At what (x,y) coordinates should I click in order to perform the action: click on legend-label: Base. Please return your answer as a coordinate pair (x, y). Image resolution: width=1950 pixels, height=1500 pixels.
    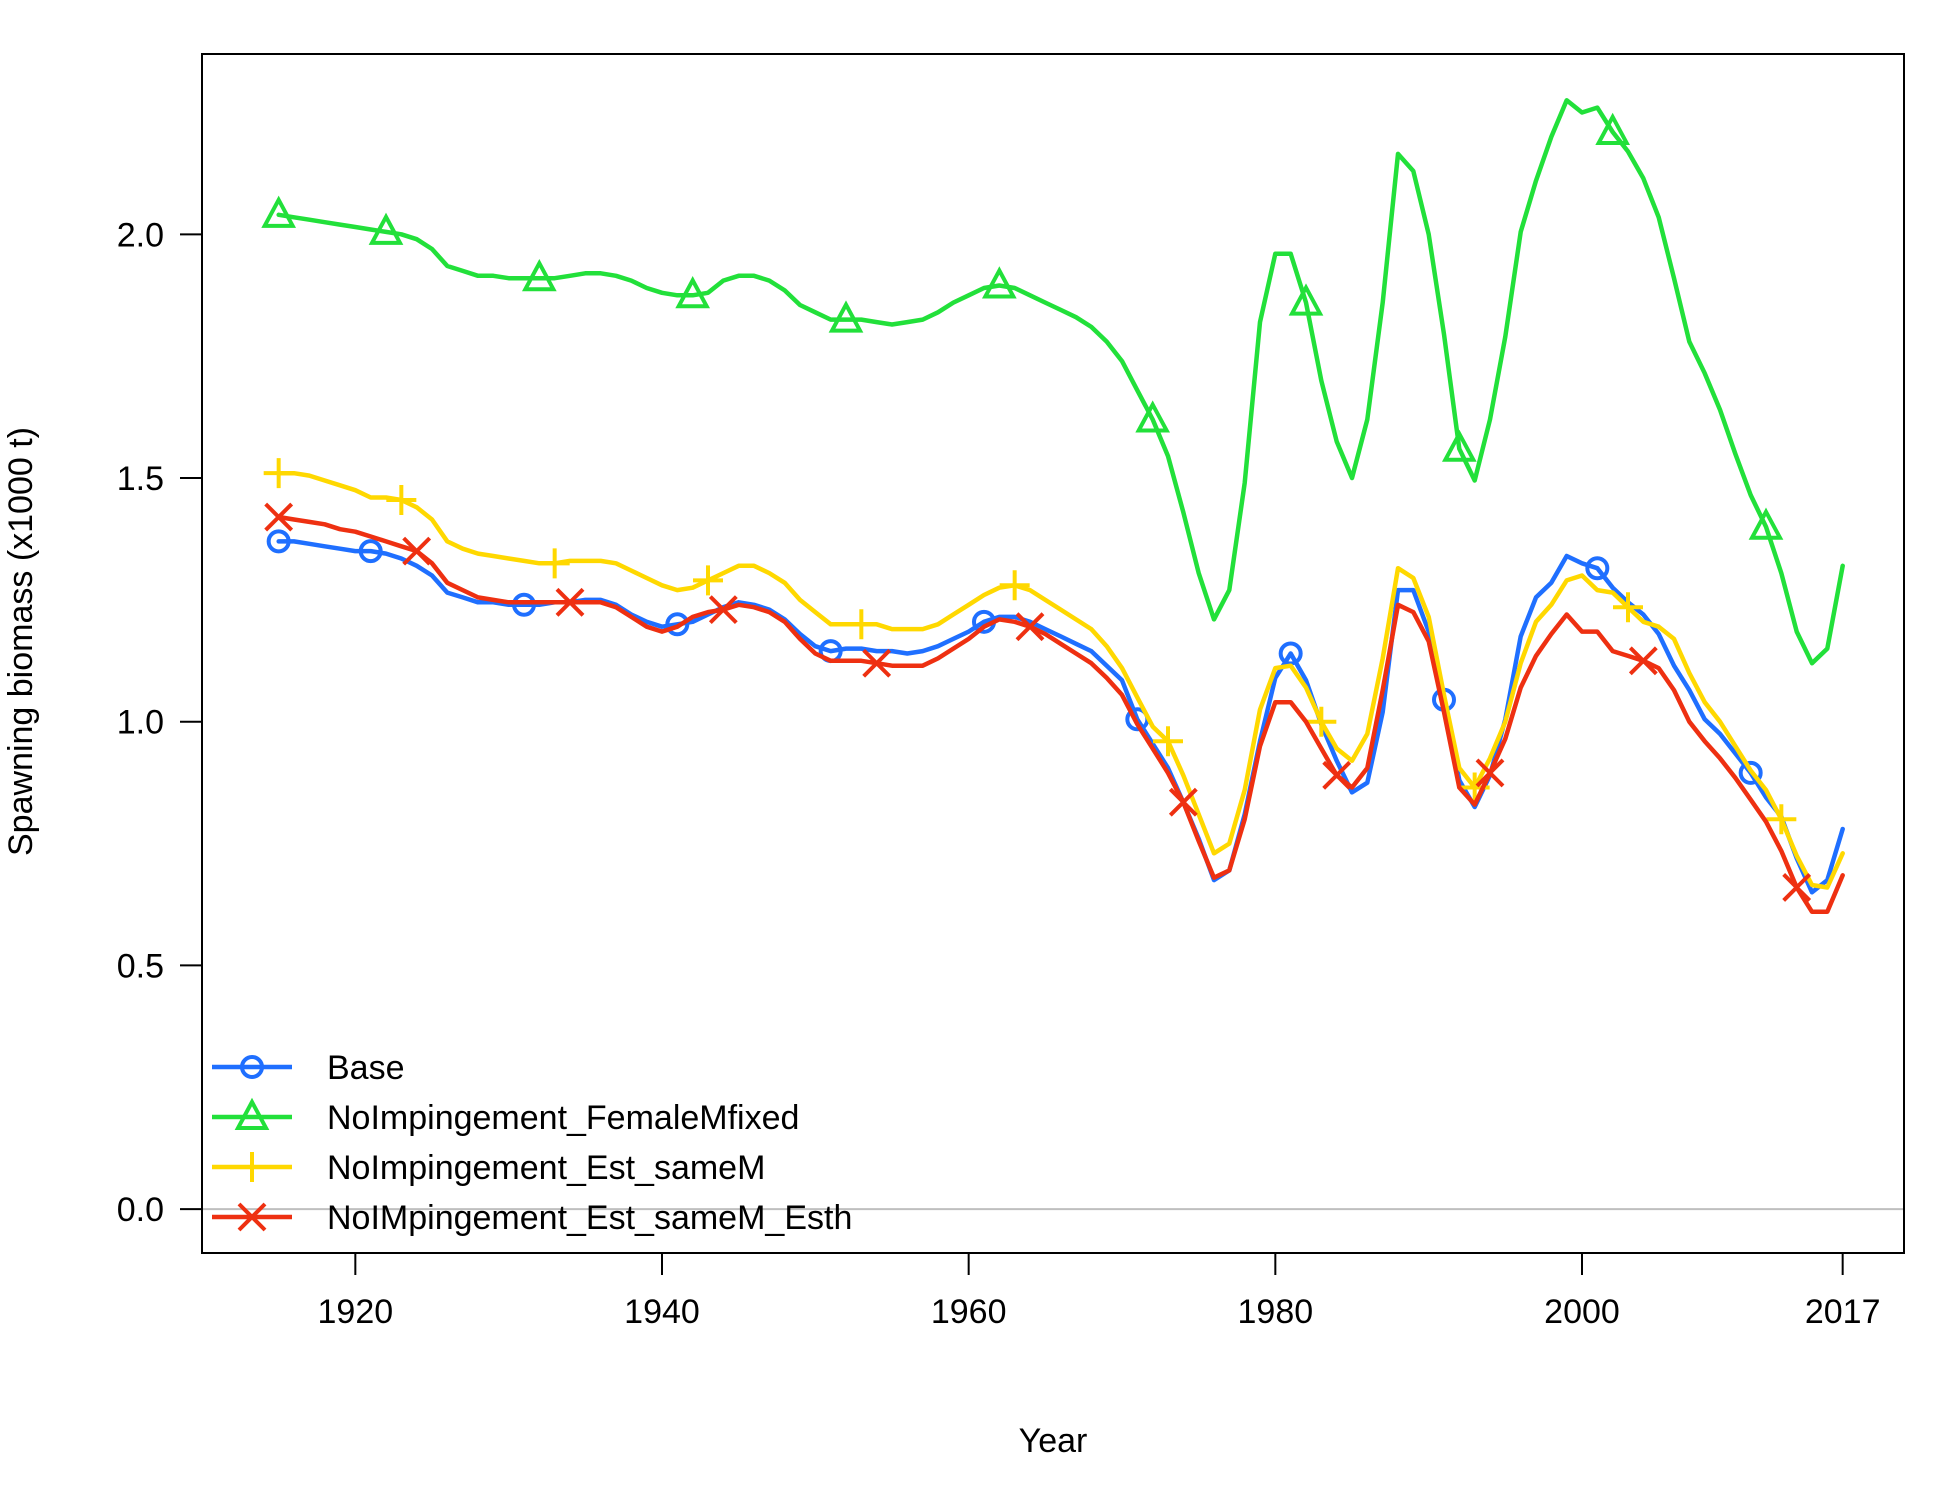
    Looking at the image, I should click on (366, 1068).